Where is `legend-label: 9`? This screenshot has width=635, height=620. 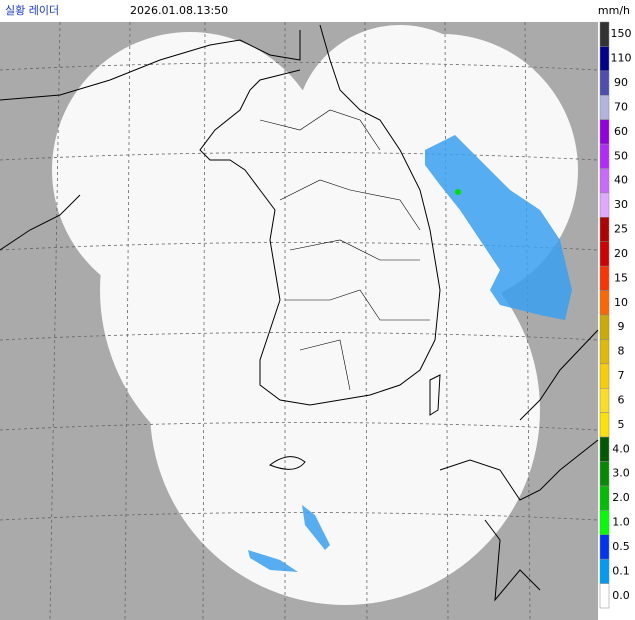 legend-label: 9 is located at coordinates (621, 326).